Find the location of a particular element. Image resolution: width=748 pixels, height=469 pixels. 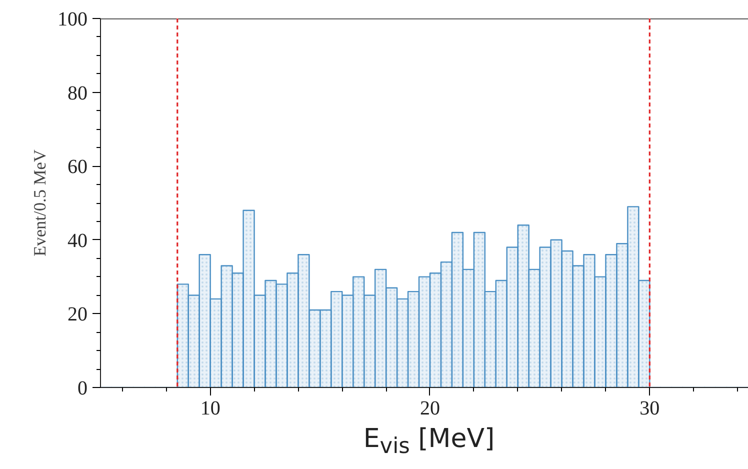

y-tick-label: 100 is located at coordinates (73, 19).